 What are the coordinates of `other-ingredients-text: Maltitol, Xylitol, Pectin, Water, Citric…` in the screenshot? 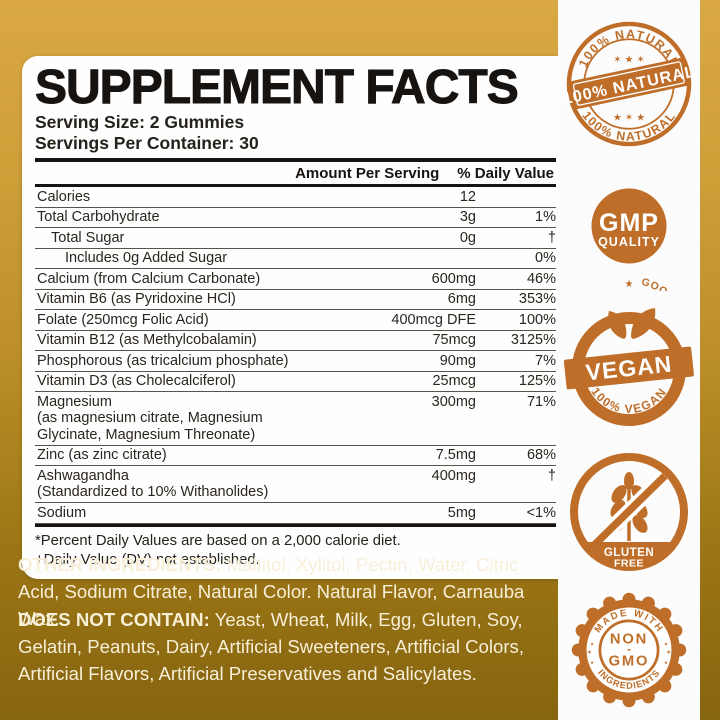 It's located at (271, 591).